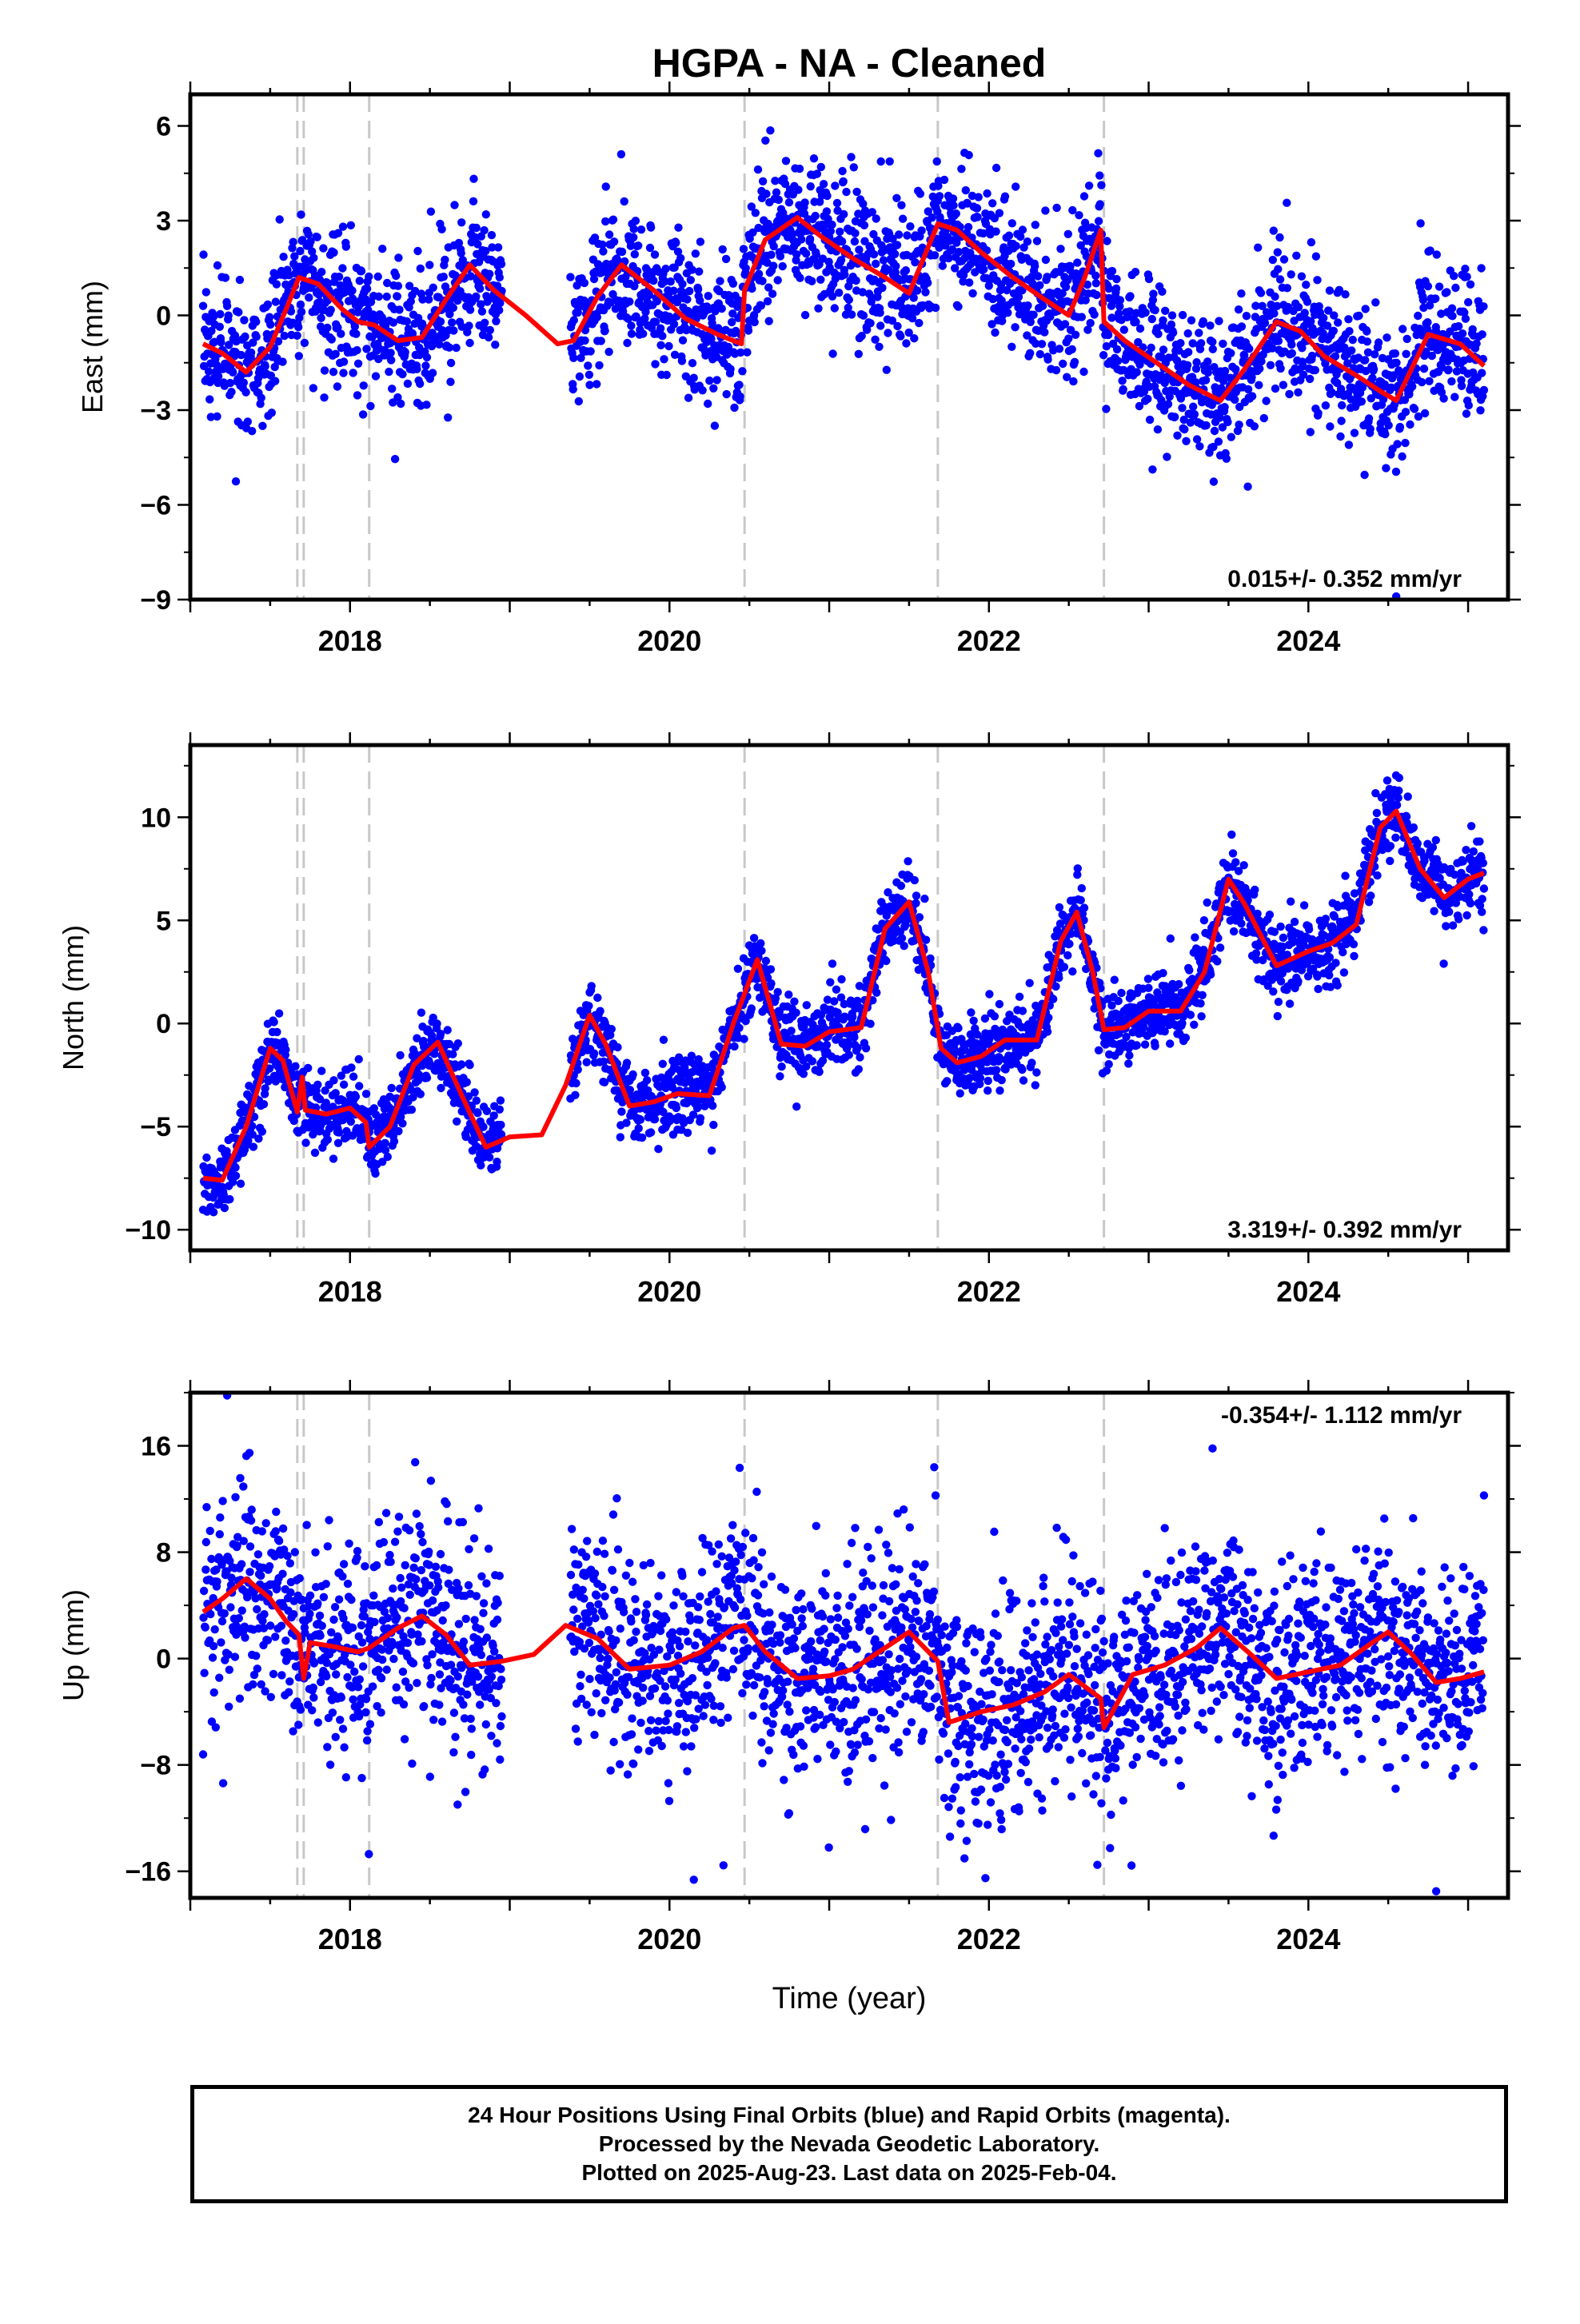  Describe the element at coordinates (163, 127) in the screenshot. I see `y-tick-label: 6` at that location.